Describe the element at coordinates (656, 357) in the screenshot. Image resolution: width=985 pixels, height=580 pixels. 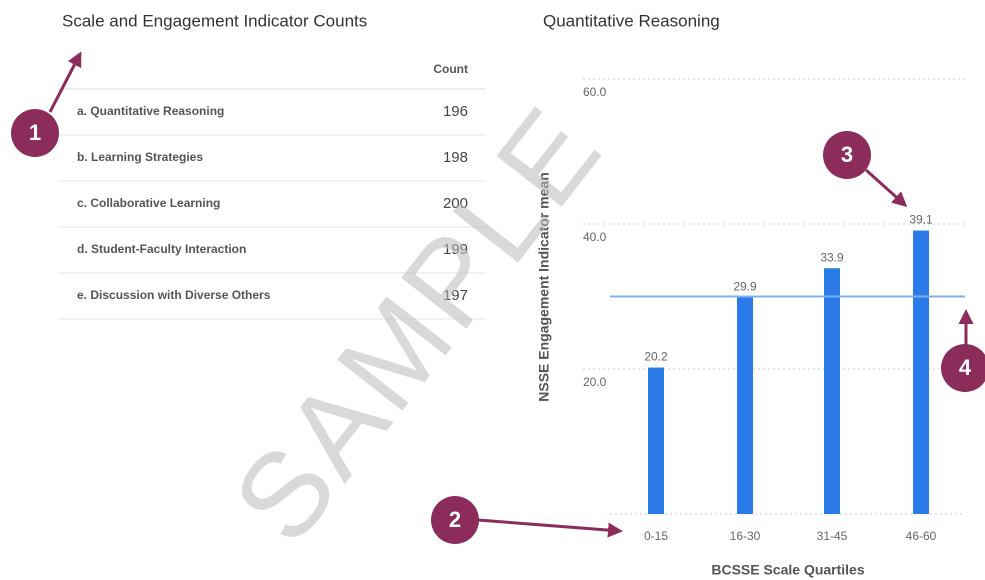
I see `value-label: 20.2` at that location.